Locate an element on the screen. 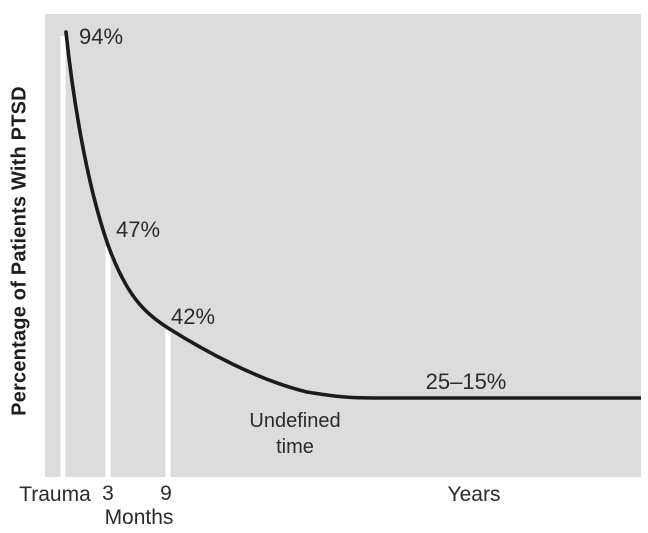 Image resolution: width=648 pixels, height=533 pixels. data-label-trauma-94: 94% is located at coordinates (101, 36).